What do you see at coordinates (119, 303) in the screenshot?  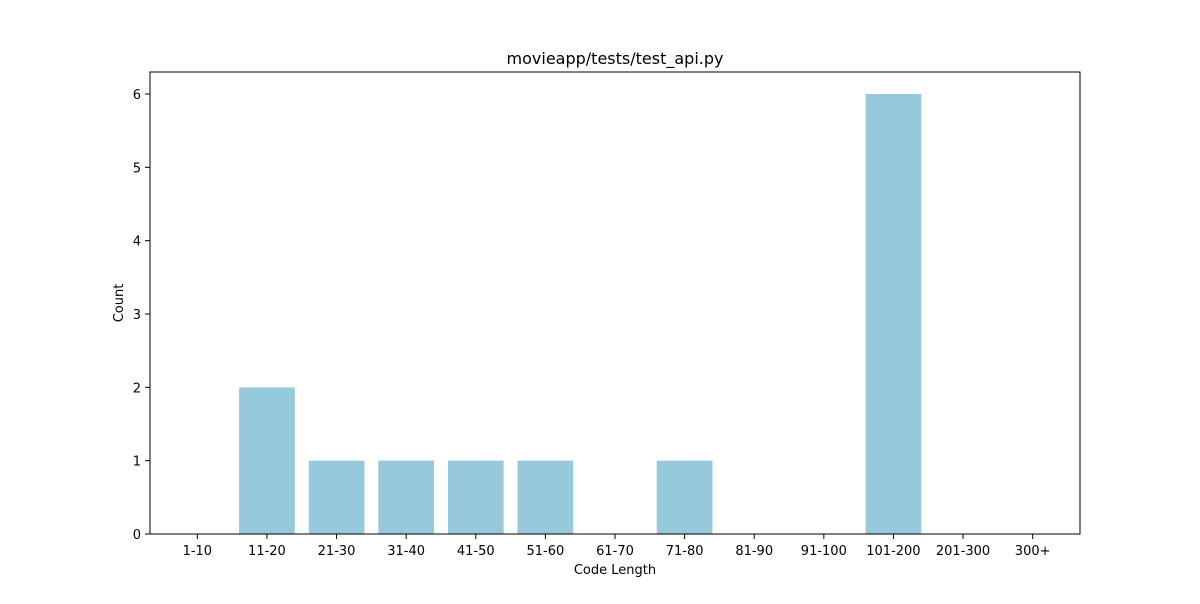 I see `y-axis-label: Count` at bounding box center [119, 303].